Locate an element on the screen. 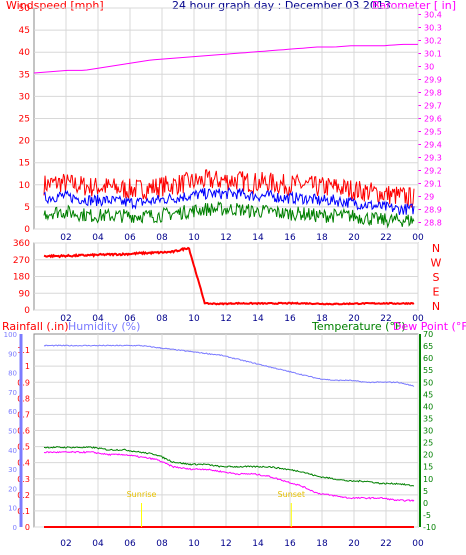 This screenshot has width=466, height=555. temperature-y-tick-label: 25 is located at coordinates (428, 443).